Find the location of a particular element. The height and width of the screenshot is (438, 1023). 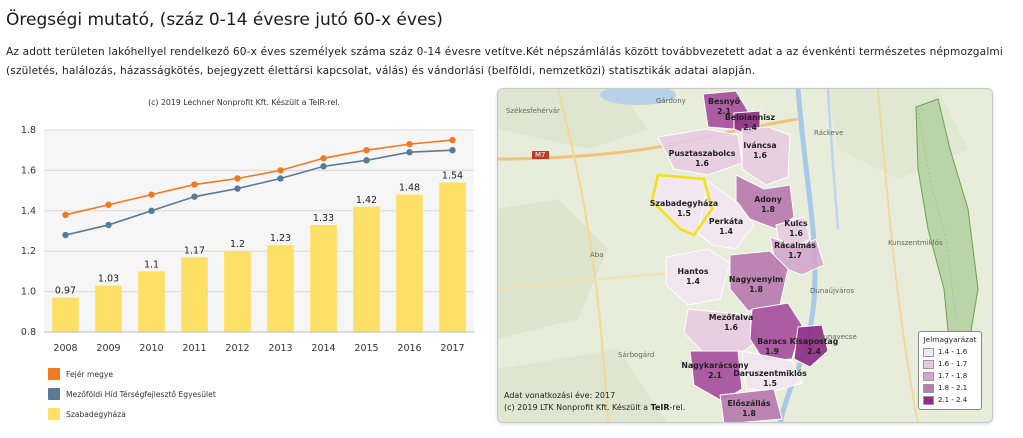

place-label: Kunszentmiklós is located at coordinates (915, 243).